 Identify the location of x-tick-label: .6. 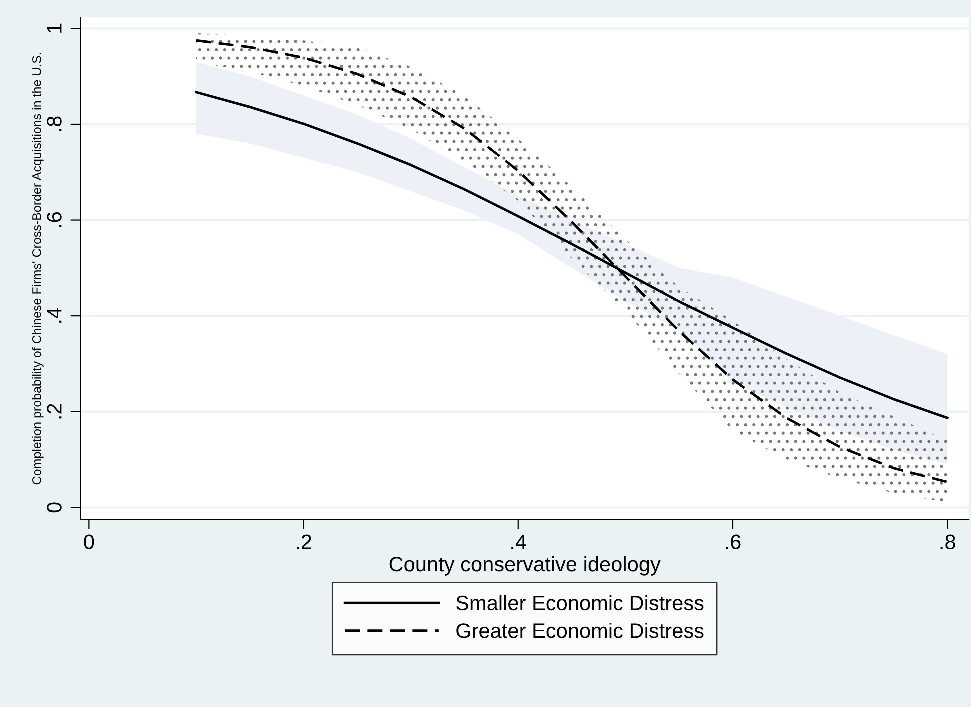
(733, 542).